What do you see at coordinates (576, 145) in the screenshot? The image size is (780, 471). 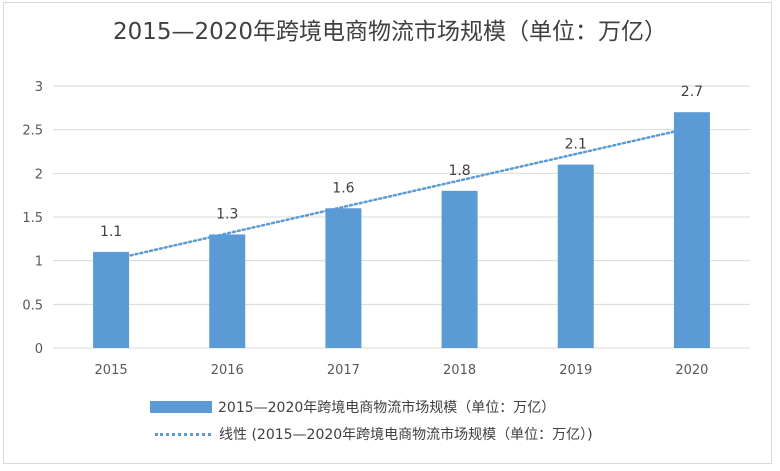 I see `data-label-2019: 2.1` at bounding box center [576, 145].